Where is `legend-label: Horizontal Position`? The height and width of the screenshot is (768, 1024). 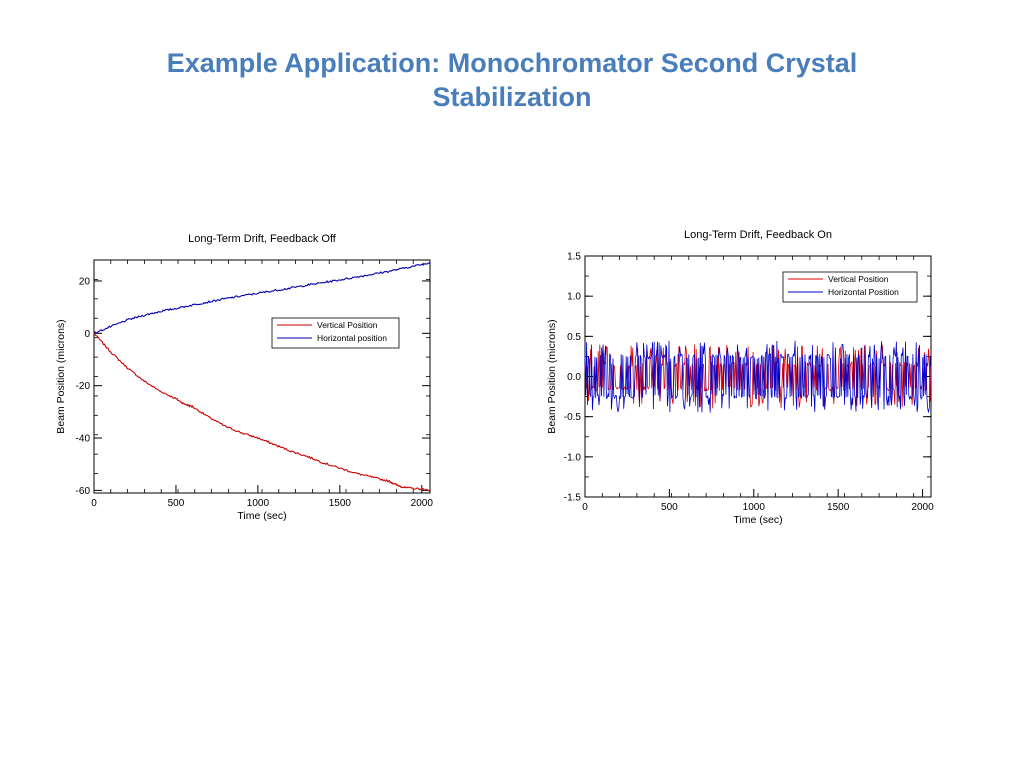
legend-label: Horizontal Position is located at coordinates (863, 292).